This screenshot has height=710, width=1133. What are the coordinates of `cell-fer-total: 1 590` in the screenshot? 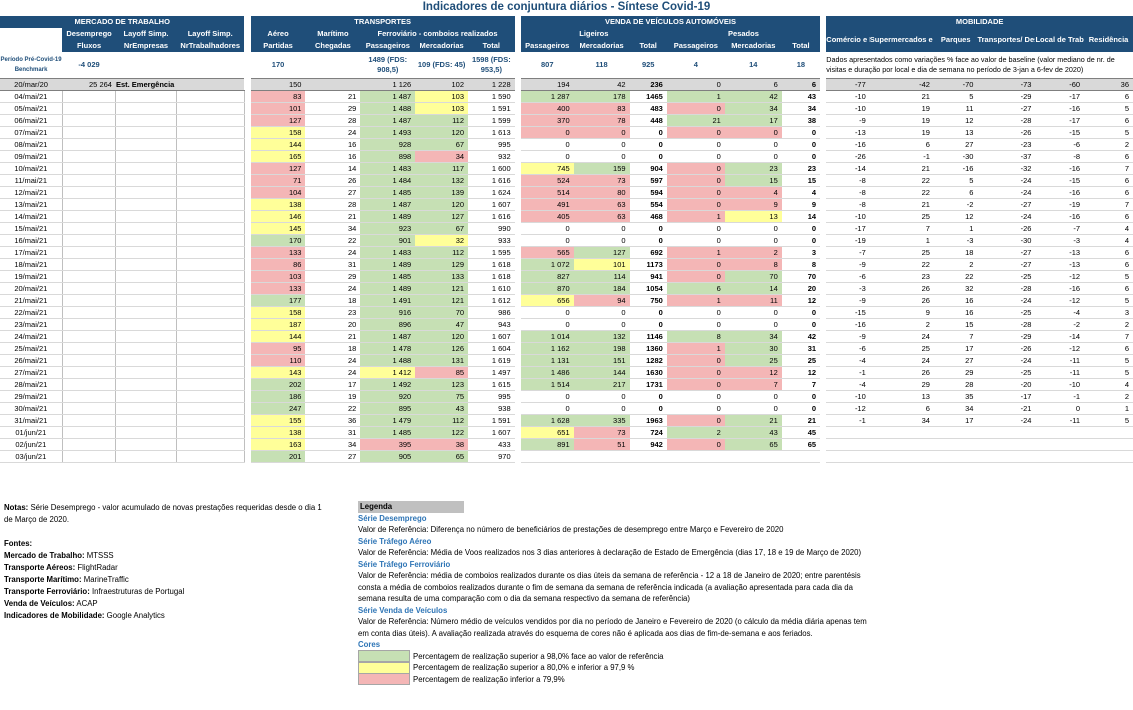 It's located at (491, 96).